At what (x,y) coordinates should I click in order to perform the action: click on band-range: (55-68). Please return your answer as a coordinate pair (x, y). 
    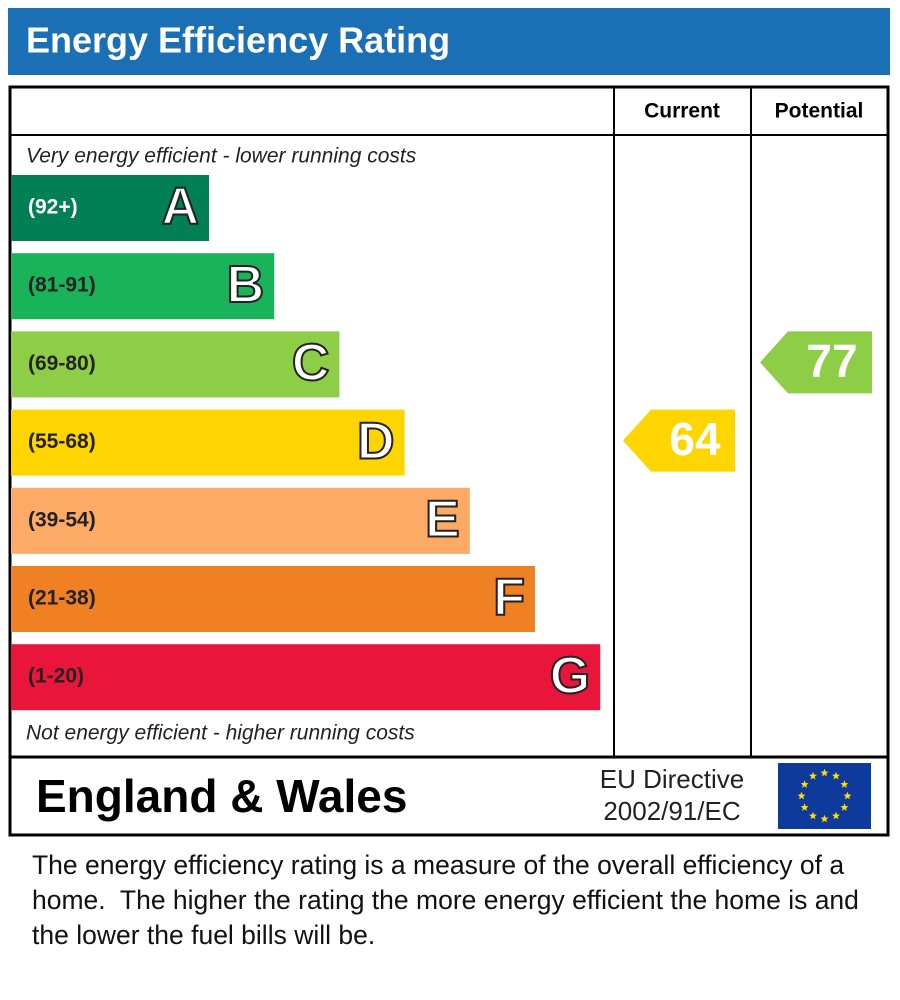
    Looking at the image, I should click on (62, 441).